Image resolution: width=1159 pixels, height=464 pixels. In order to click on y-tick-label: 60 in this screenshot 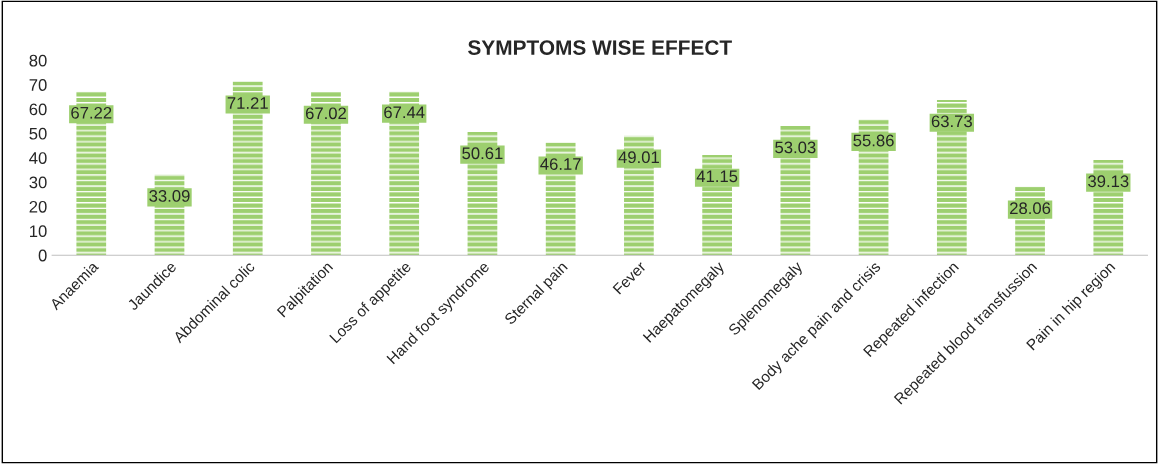, I will do `click(38, 109)`.